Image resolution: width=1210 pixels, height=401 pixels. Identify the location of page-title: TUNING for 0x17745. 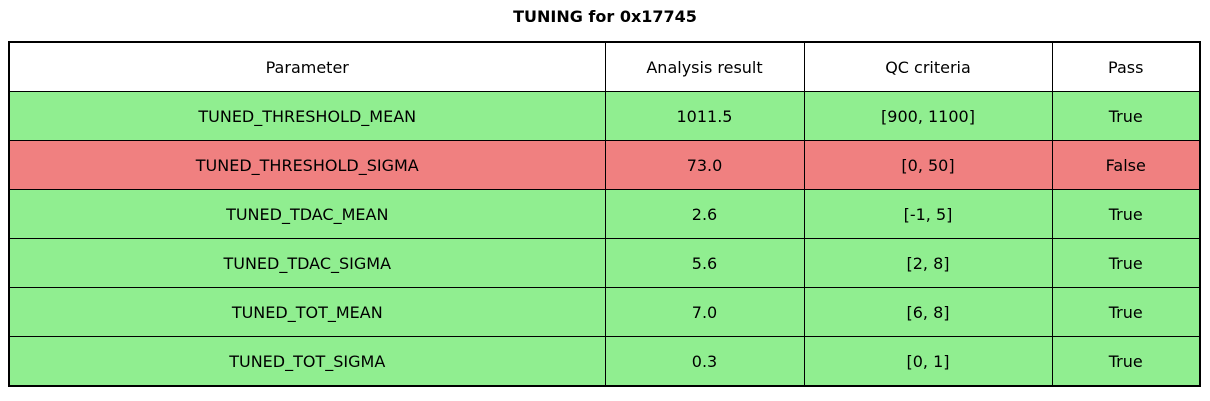
(605, 16).